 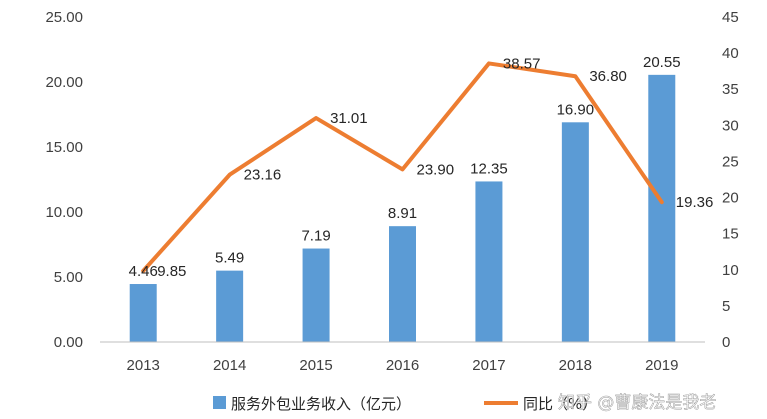 What do you see at coordinates (315, 236) in the screenshot?
I see `bar-data-label: 7.19` at bounding box center [315, 236].